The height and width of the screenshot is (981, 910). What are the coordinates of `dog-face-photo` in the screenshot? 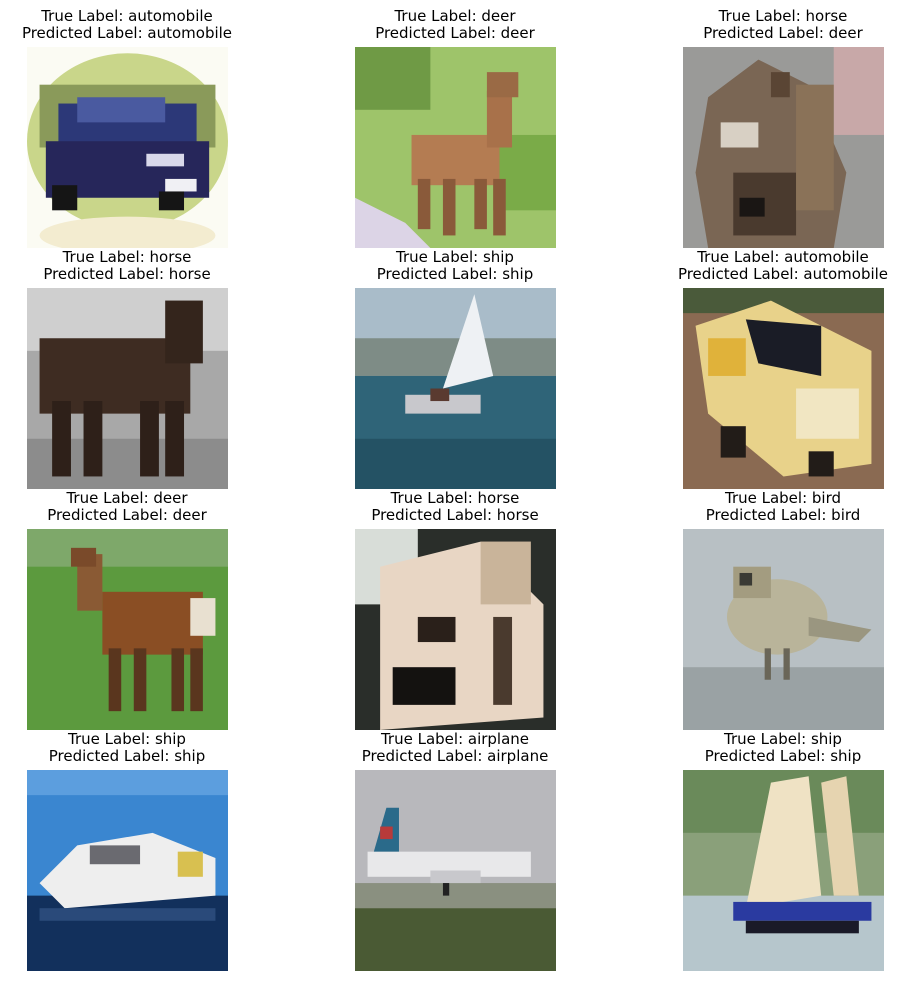 It's located at (455, 629).